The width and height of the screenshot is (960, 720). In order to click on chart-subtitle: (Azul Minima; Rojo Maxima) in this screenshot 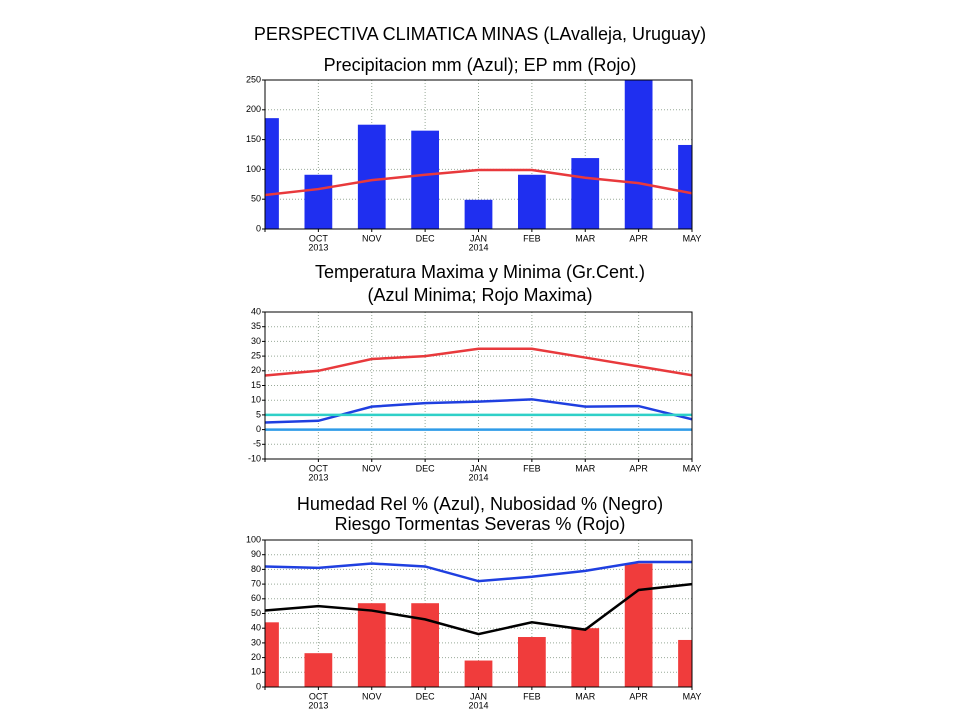, I will do `click(479, 295)`.